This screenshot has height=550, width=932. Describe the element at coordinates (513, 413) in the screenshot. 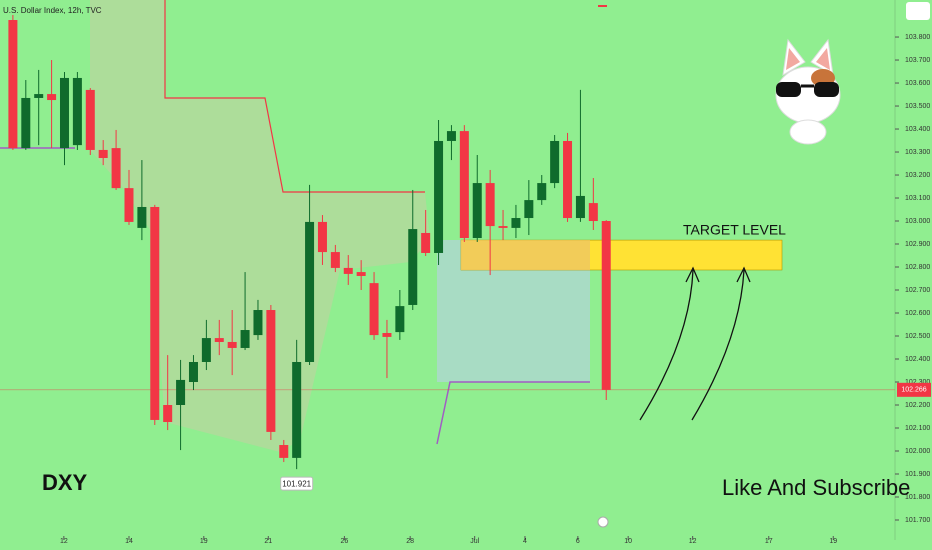

I see `purple-line` at that location.